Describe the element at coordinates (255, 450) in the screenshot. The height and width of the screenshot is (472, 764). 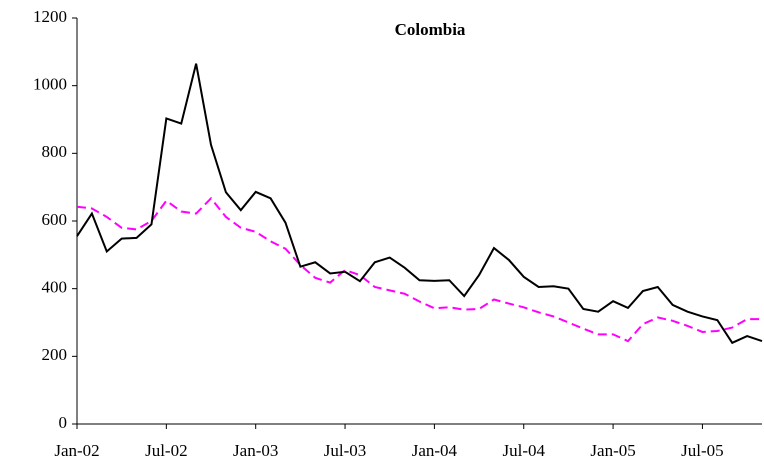
I see `x-tick-label: Jan-03` at that location.